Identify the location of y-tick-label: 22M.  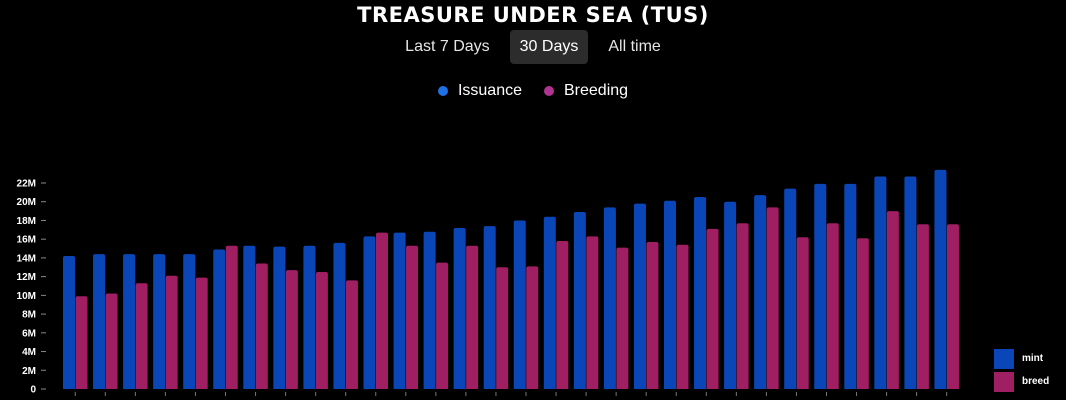
(26, 184).